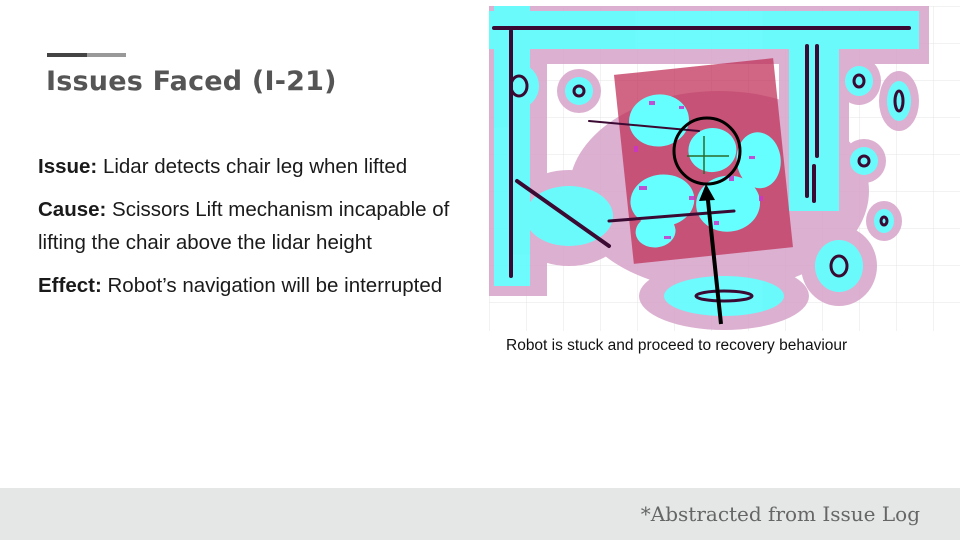  Describe the element at coordinates (106, 55) in the screenshot. I see `accent-bar-light` at that location.